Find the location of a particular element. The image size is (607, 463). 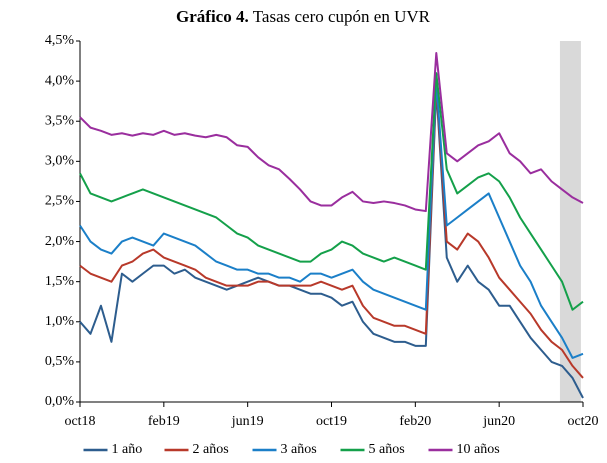

y-tick-label: 0,5% is located at coordinates (60, 361).